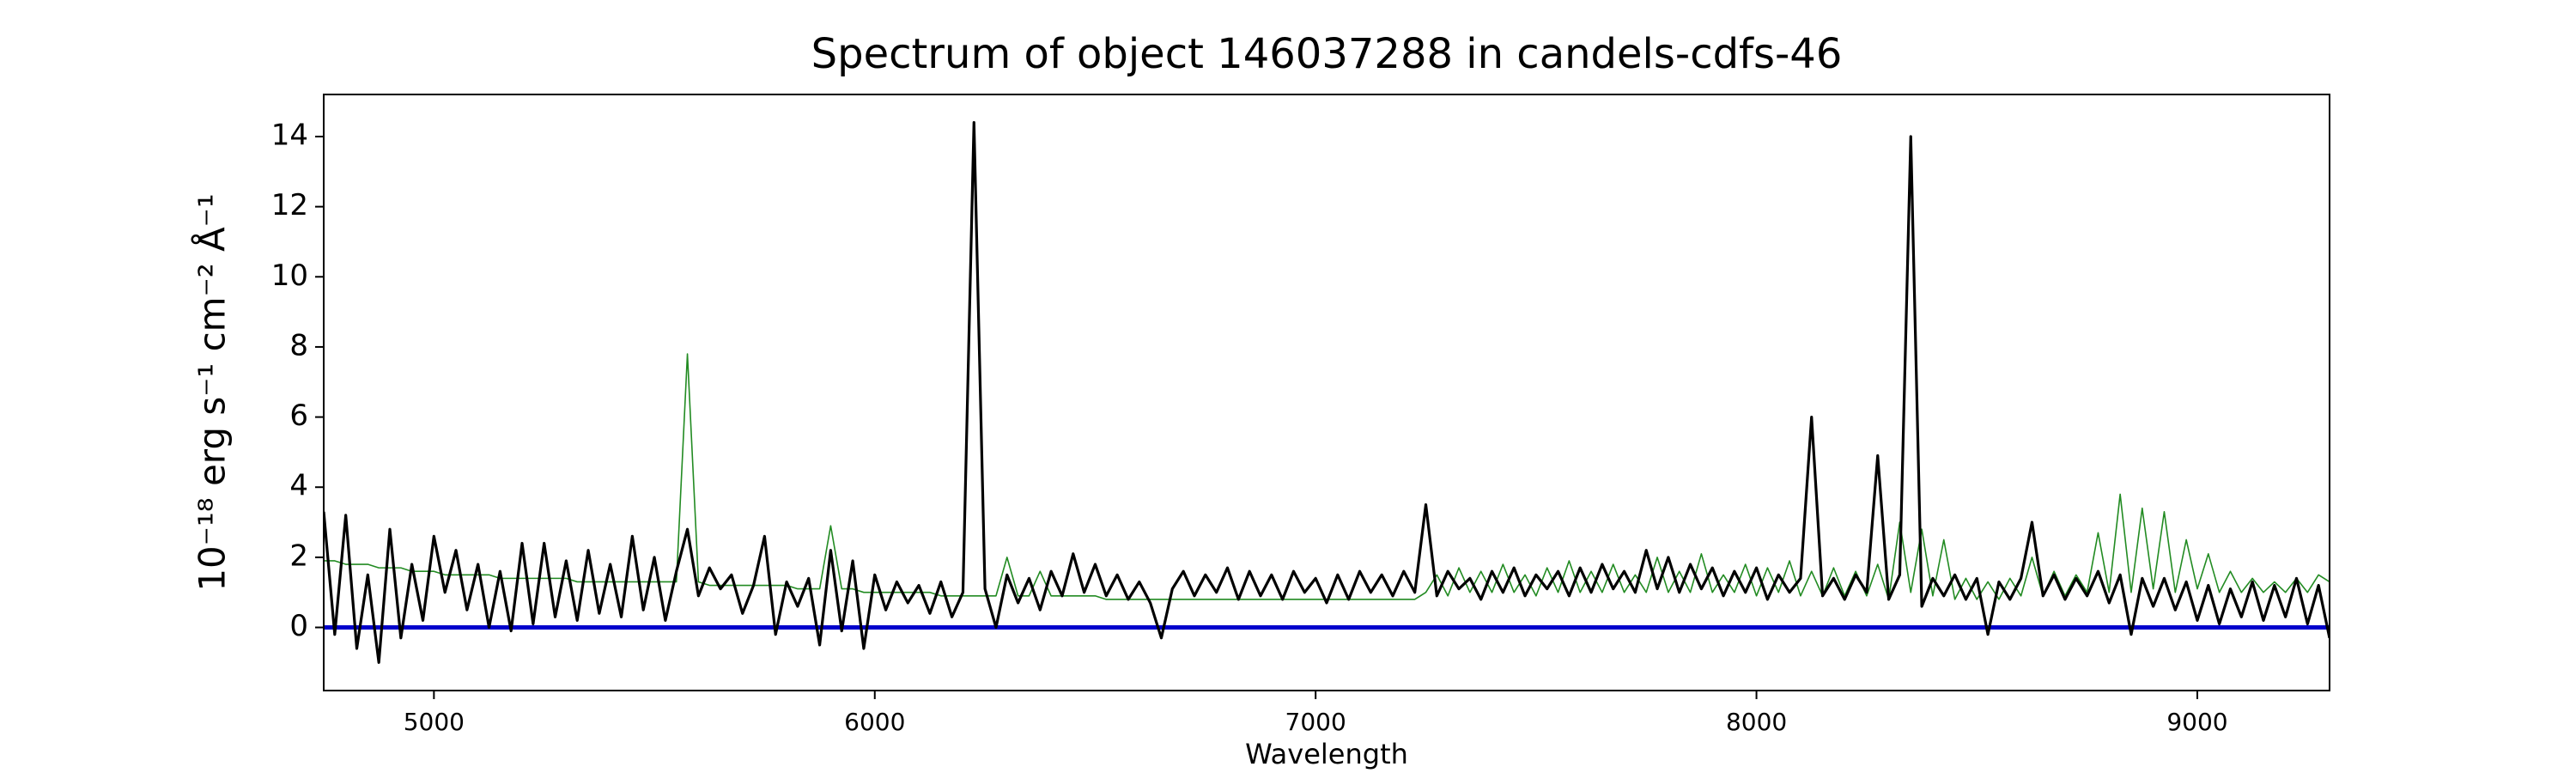 This screenshot has height=773, width=2576. I want to click on y-axis-label: 10⁻¹⁸ erg s⁻¹ cm⁻² Å⁻¹, so click(213, 392).